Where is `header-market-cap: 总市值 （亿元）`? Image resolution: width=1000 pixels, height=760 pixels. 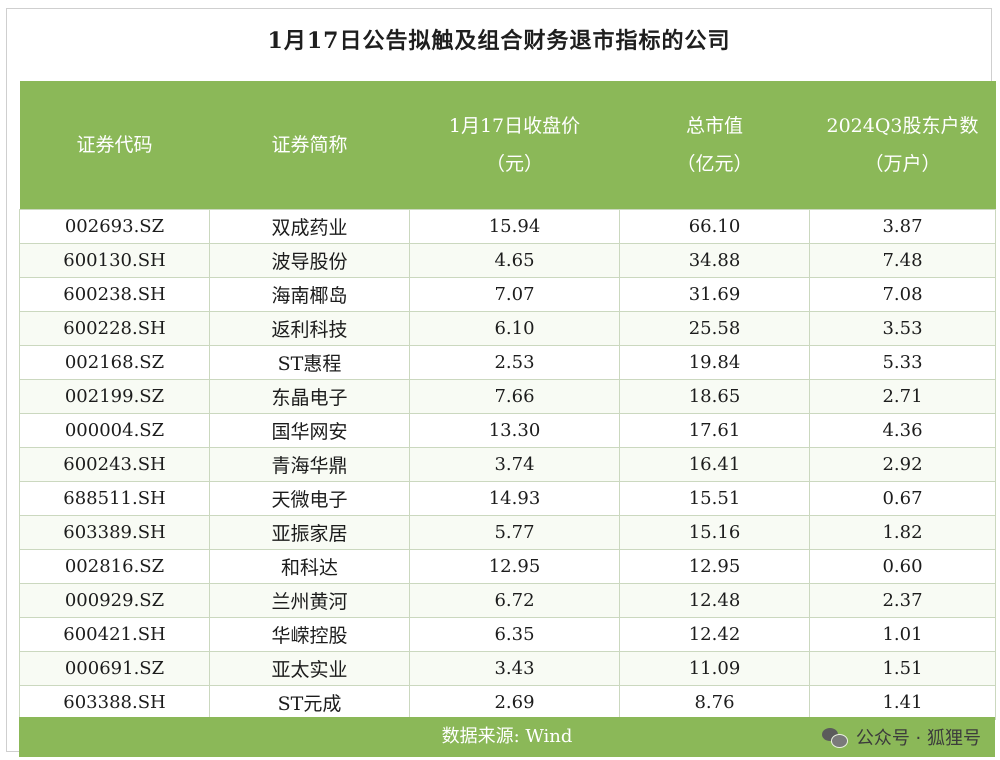 header-market-cap: 总市值 （亿元） is located at coordinates (715, 145).